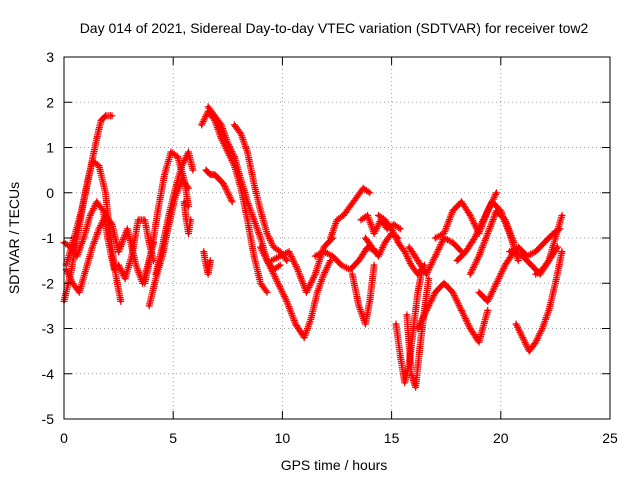  Describe the element at coordinates (48, 329) in the screenshot. I see `y-tick-label: -3` at that location.